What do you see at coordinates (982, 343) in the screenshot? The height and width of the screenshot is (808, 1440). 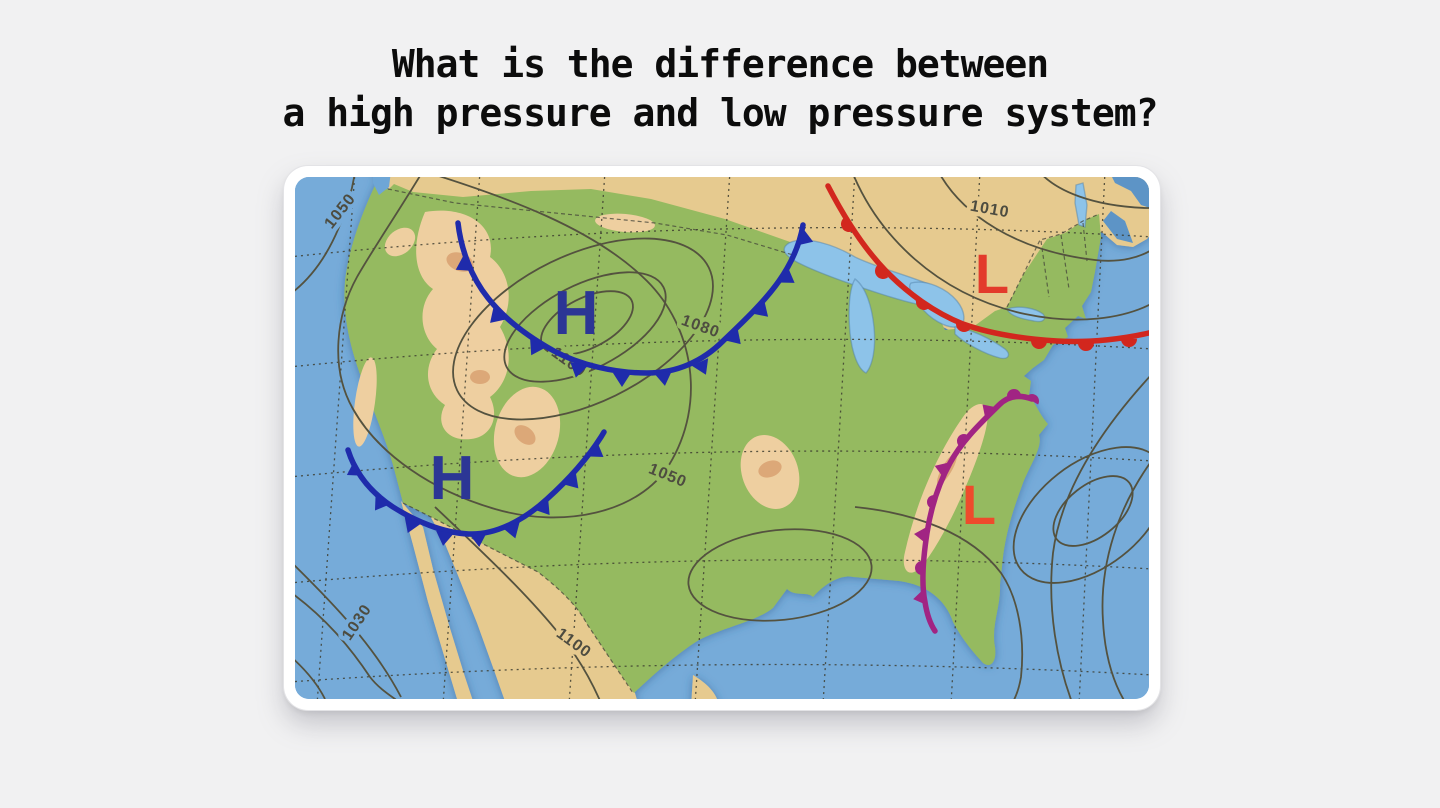 I see `lake-erie` at bounding box center [982, 343].